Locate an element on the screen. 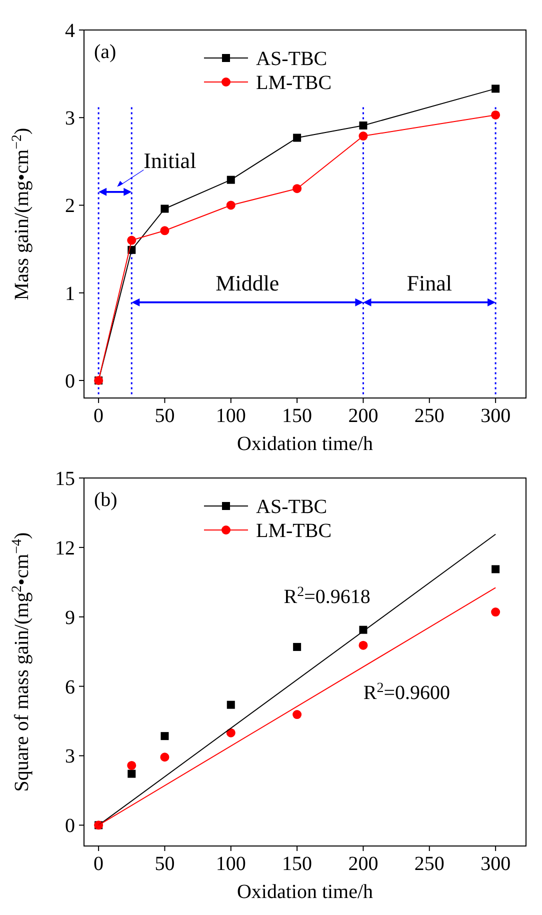  annotation: R$^{2}$=0.9618 is located at coordinates (327, 596).